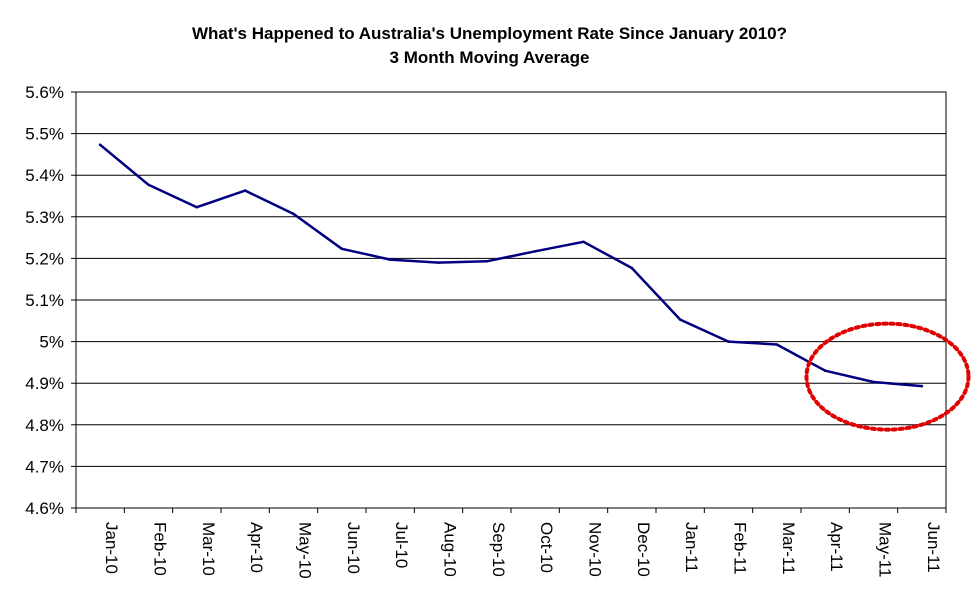  What do you see at coordinates (44, 383) in the screenshot?
I see `y-tick-label: 4.9%` at bounding box center [44, 383].